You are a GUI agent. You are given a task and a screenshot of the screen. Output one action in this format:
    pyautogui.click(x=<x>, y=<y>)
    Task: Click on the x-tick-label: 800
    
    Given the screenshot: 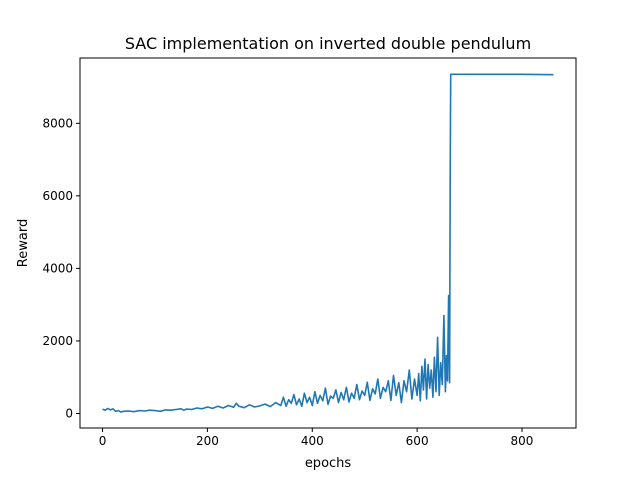 What is the action you would take?
    pyautogui.click(x=522, y=441)
    